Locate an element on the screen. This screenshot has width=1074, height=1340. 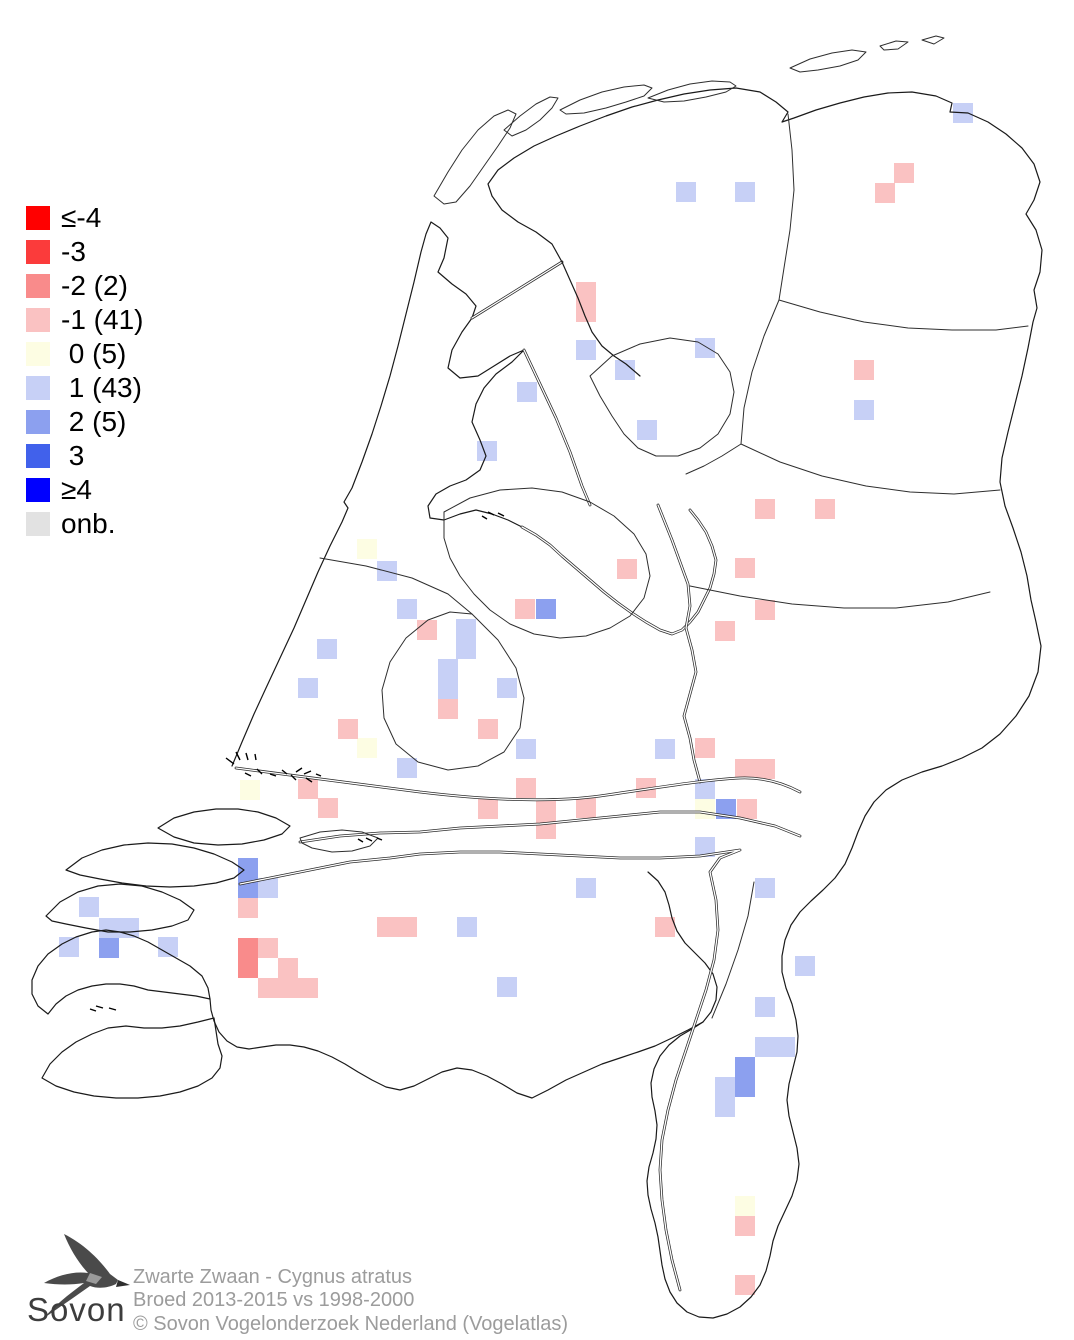
border-overijssel-gelderland is located at coordinates (840, 597).